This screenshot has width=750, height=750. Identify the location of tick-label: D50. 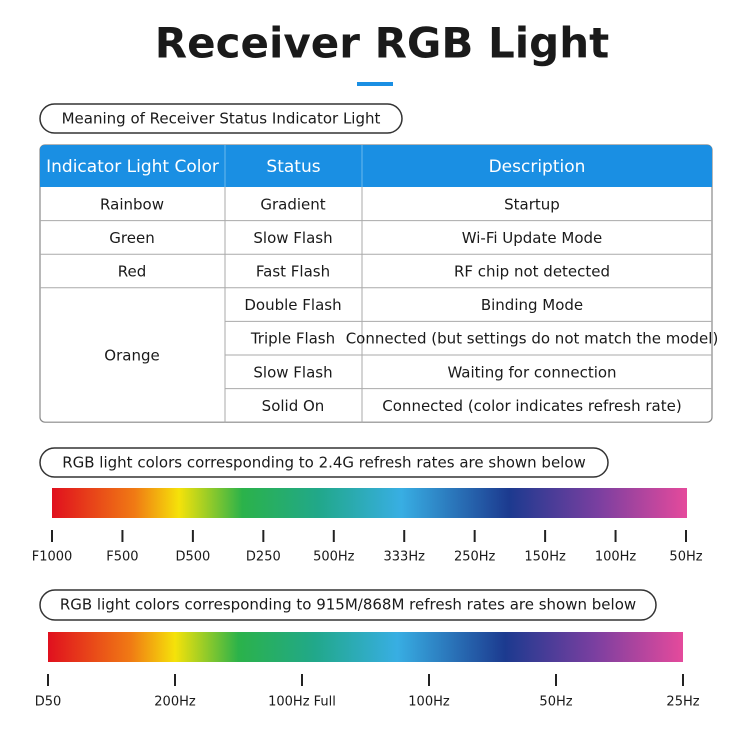
(48, 702).